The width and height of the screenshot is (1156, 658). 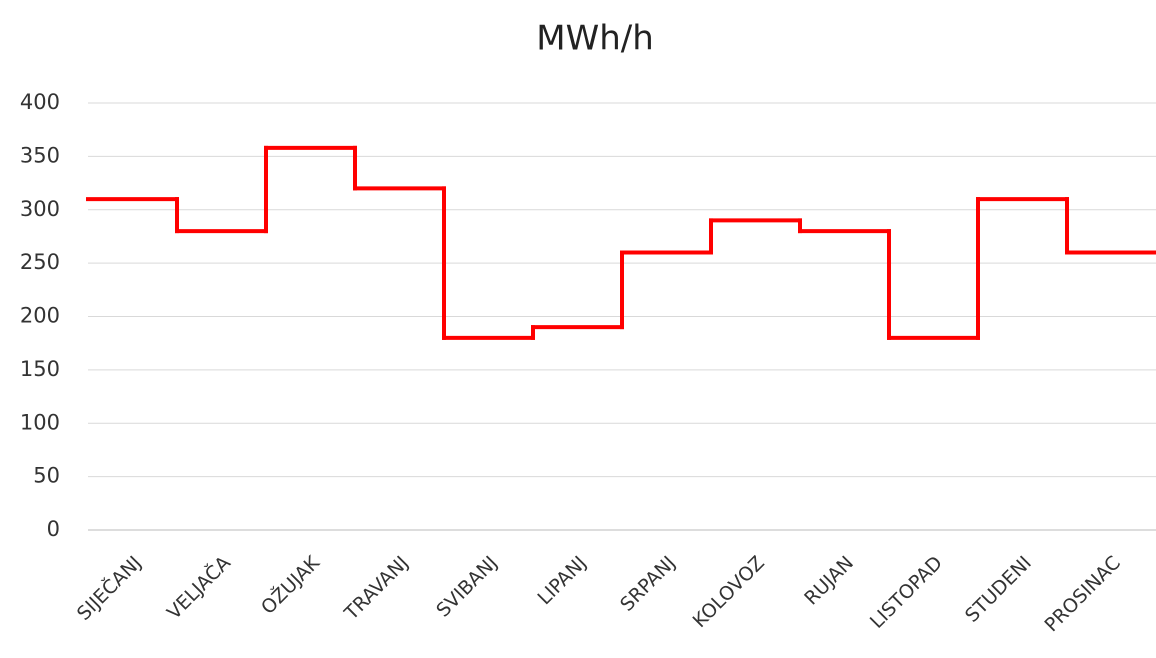 What do you see at coordinates (595, 39) in the screenshot?
I see `chart-title: MWh/h` at bounding box center [595, 39].